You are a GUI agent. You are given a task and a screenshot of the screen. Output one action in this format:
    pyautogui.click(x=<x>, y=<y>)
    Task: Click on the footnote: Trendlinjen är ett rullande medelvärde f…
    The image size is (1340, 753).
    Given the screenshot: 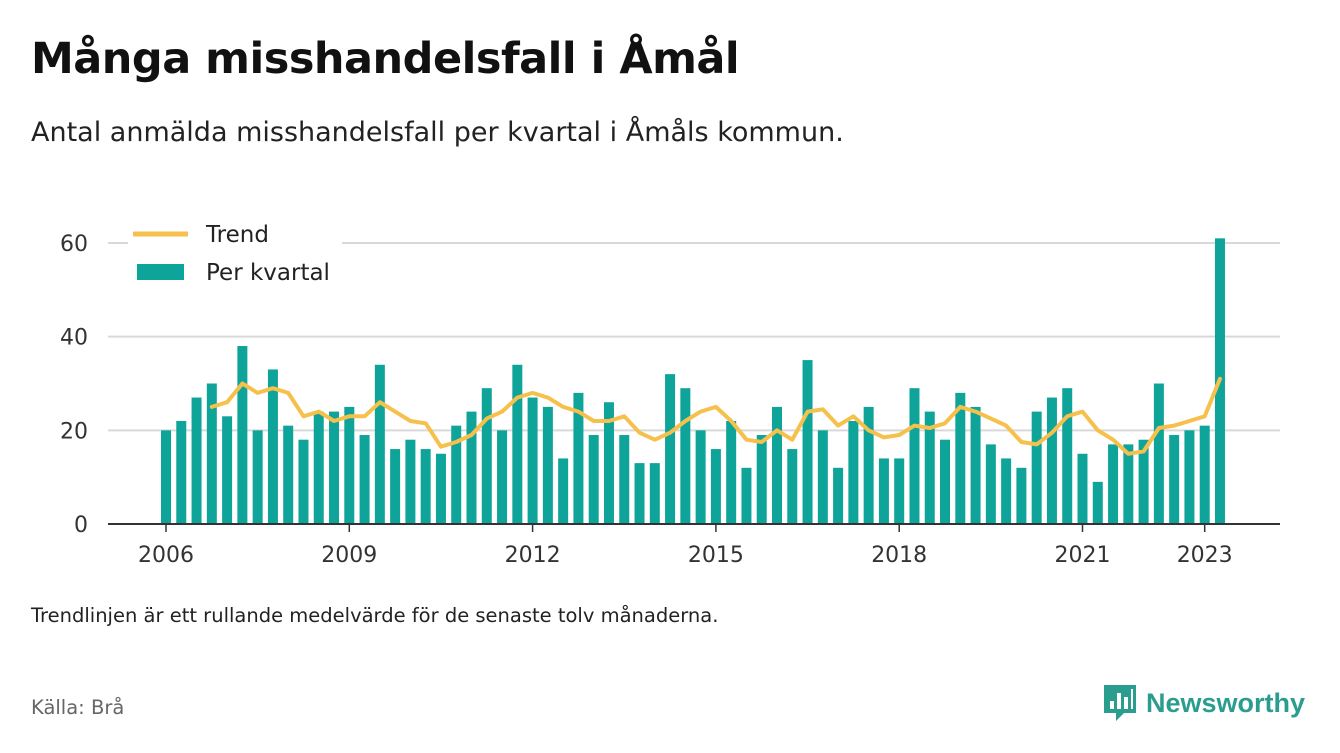 What is the action you would take?
    pyautogui.click(x=375, y=615)
    